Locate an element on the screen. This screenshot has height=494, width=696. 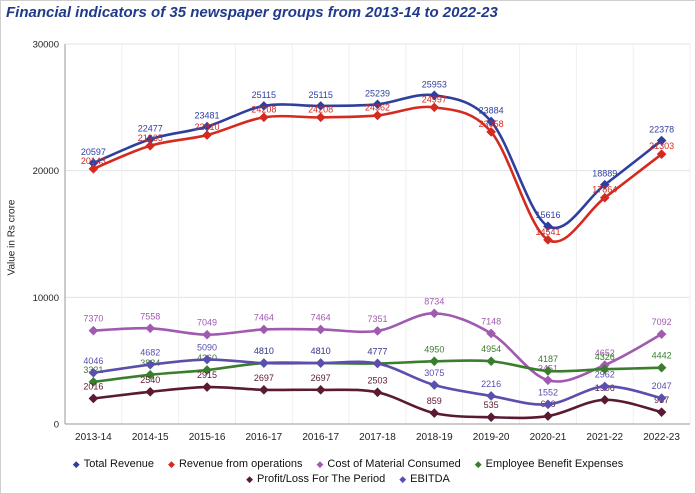
data-label: 2962 is located at coordinates (605, 374).